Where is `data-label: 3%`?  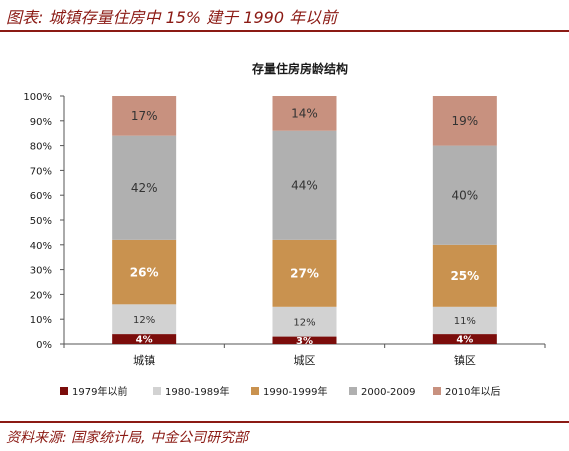 data-label: 3% is located at coordinates (304, 341).